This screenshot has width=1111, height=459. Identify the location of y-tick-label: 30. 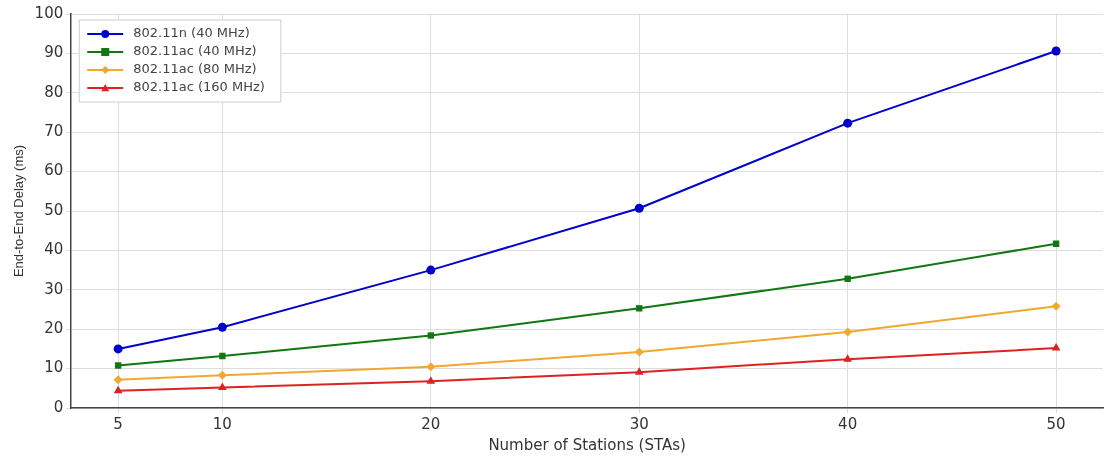
(54, 288).